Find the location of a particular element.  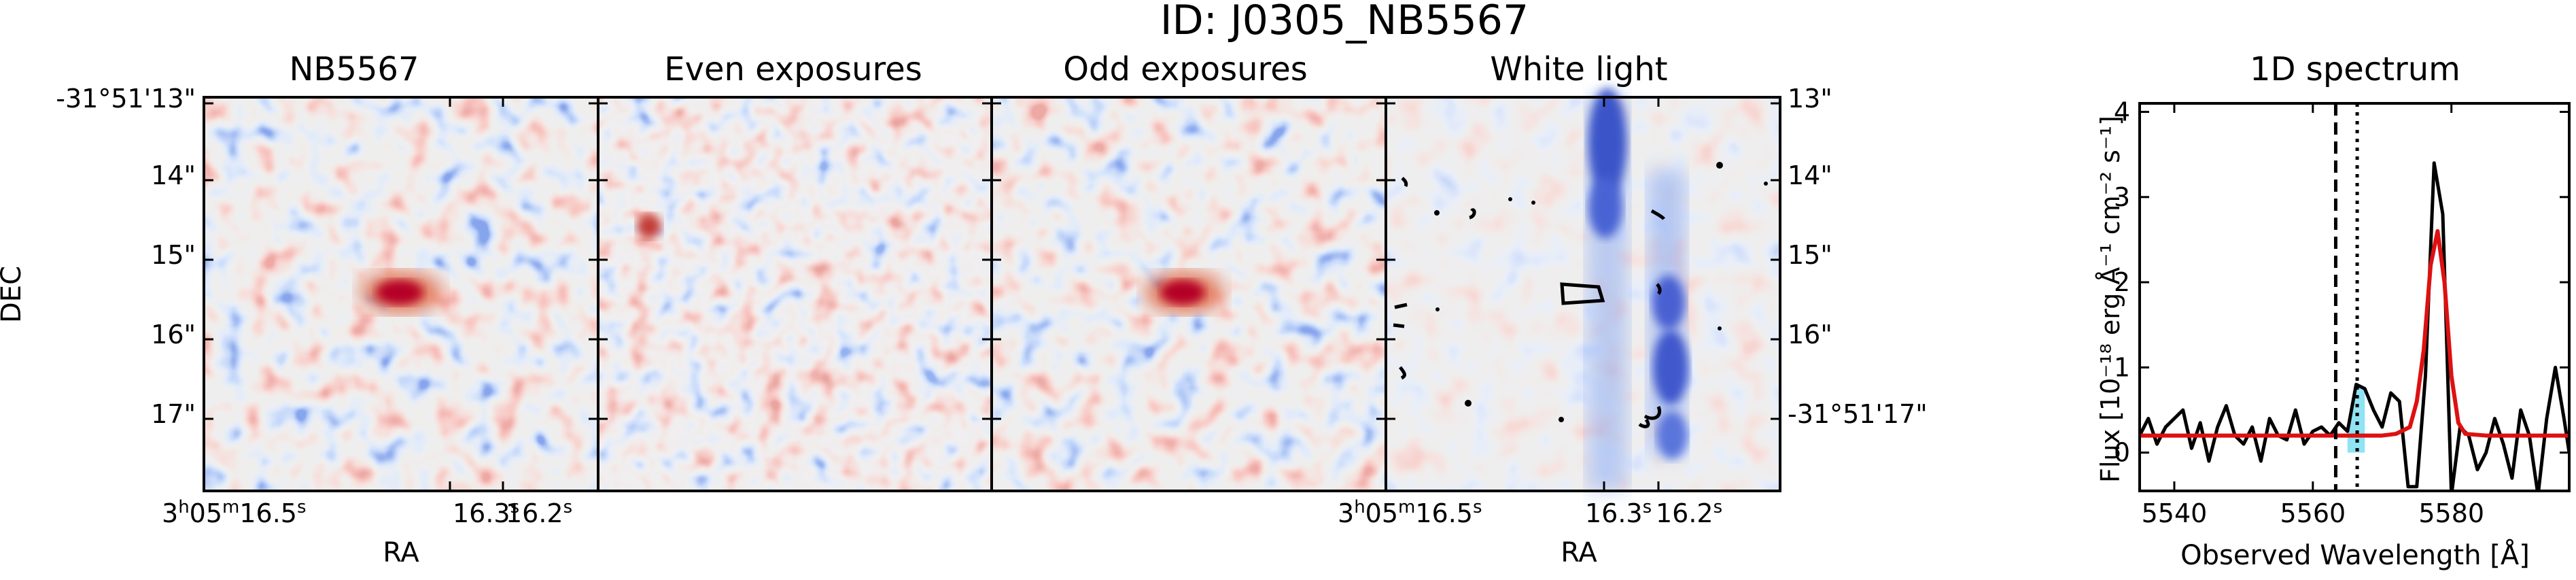

right-dec-axis: 13" 14" 15" 16" -31°51'17" is located at coordinates (1858, 256).